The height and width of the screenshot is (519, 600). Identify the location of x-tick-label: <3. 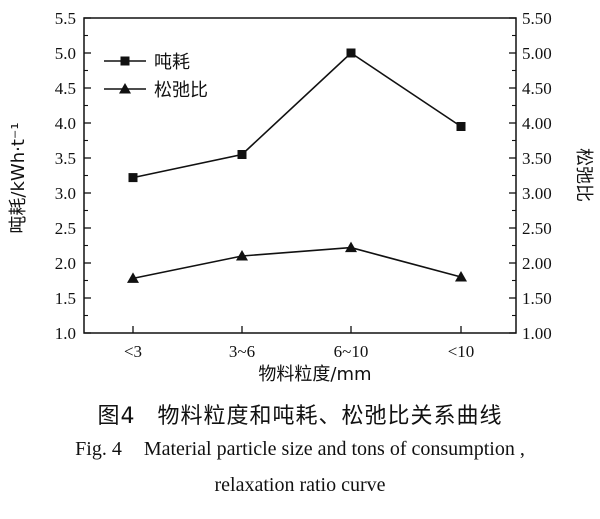
(133, 351).